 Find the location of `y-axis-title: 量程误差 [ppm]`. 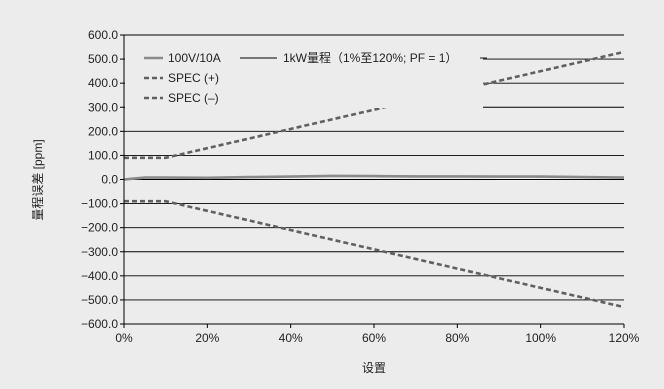

y-axis-title: 量程误差 [ppm] is located at coordinates (37, 179).